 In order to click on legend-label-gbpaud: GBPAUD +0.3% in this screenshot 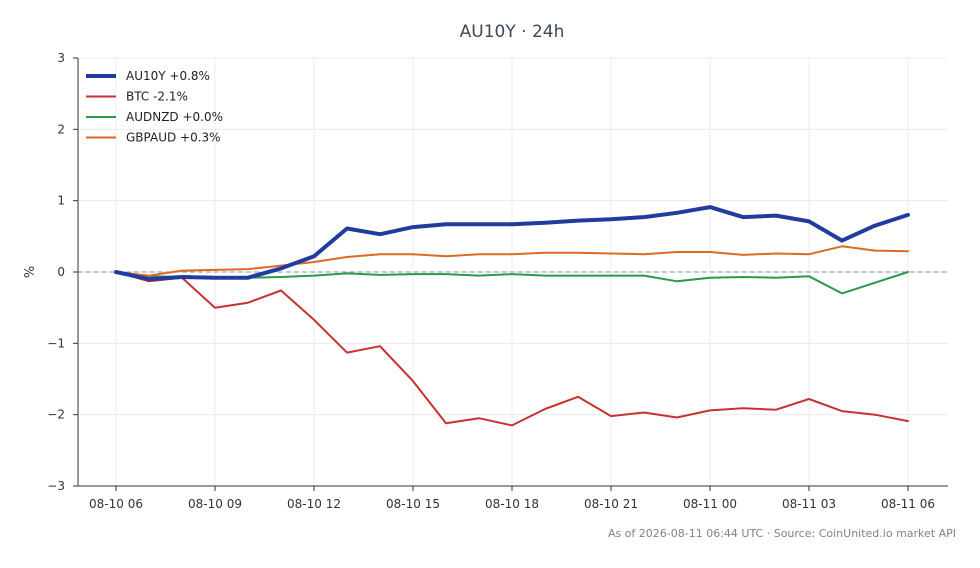, I will do `click(173, 138)`.